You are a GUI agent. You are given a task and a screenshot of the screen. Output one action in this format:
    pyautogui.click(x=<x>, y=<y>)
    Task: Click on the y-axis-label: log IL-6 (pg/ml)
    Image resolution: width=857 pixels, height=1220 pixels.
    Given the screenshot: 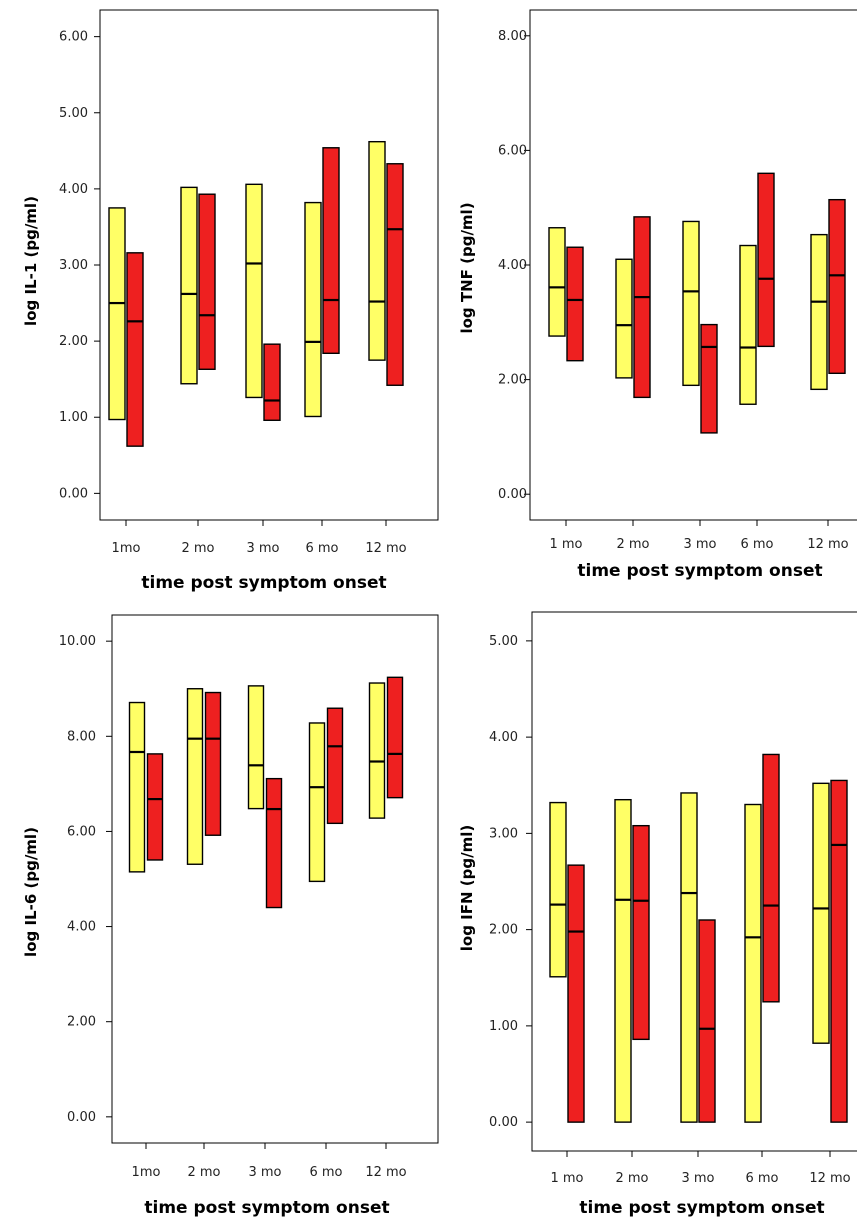 What is the action you would take?
    pyautogui.click(x=31, y=892)
    